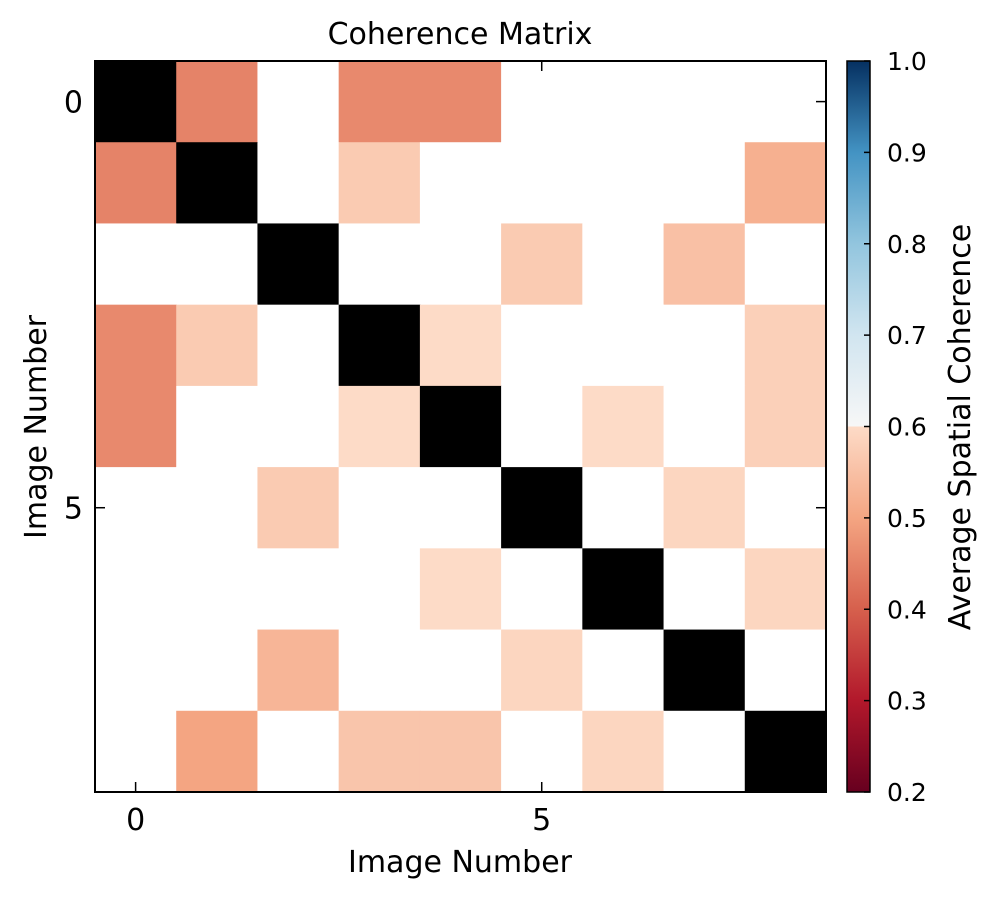 This screenshot has width=997, height=899. What do you see at coordinates (136, 670) in the screenshot?
I see `heatmap-cell-r7-c0` at bounding box center [136, 670].